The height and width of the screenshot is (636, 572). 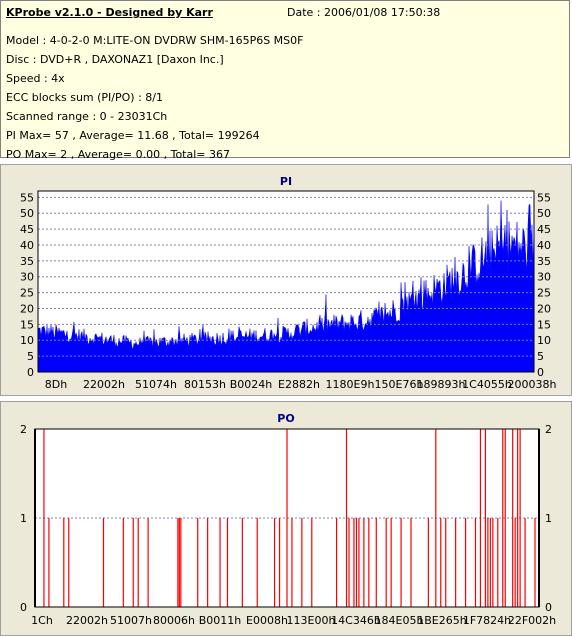 What do you see at coordinates (56, 384) in the screenshot?
I see `pi-xtick-label: 8Dh` at bounding box center [56, 384].